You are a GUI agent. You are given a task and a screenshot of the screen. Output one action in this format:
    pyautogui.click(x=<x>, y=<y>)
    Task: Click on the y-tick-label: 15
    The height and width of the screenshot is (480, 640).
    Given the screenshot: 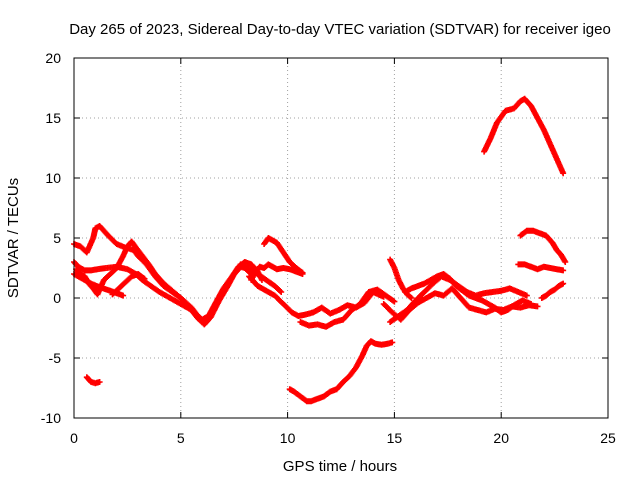 What is the action you would take?
    pyautogui.click(x=53, y=118)
    